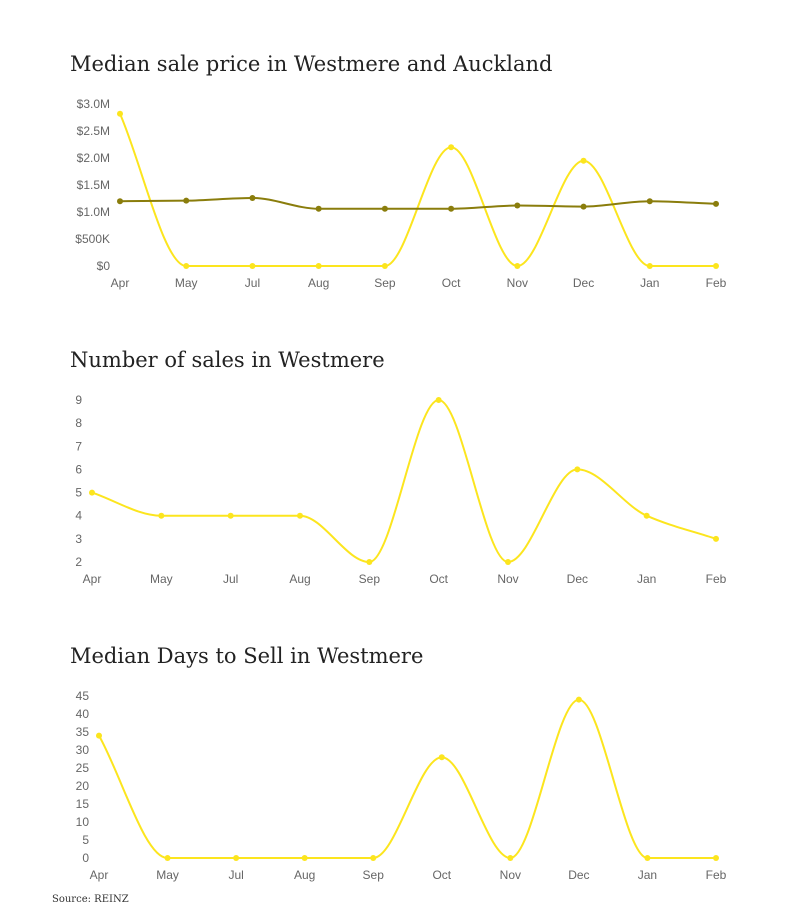 This screenshot has height=924, width=800. Describe the element at coordinates (83, 750) in the screenshot. I see `y-tick-label: 30` at that location.